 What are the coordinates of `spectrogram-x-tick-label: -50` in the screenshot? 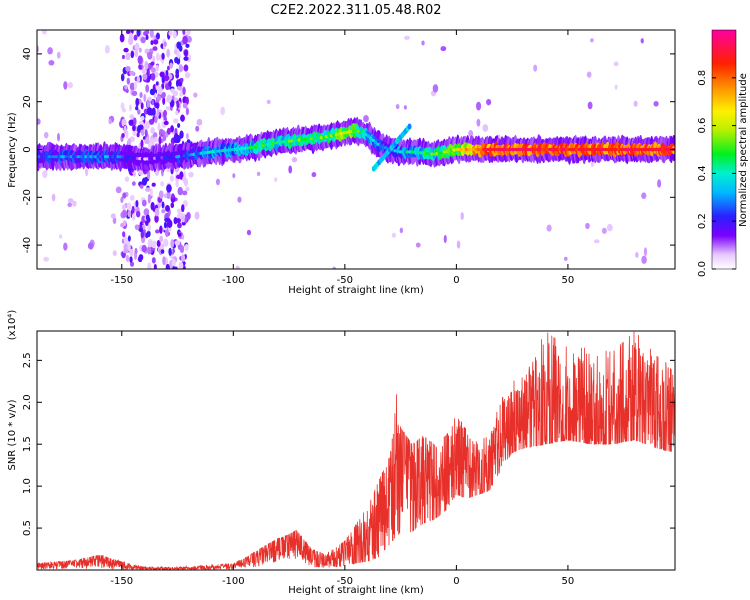 It's located at (345, 280).